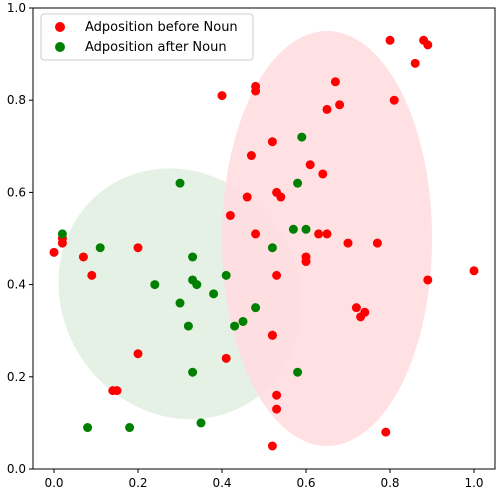 The height and width of the screenshot is (492, 503). I want to click on x-tick-label-1: 0.2, so click(137, 483).